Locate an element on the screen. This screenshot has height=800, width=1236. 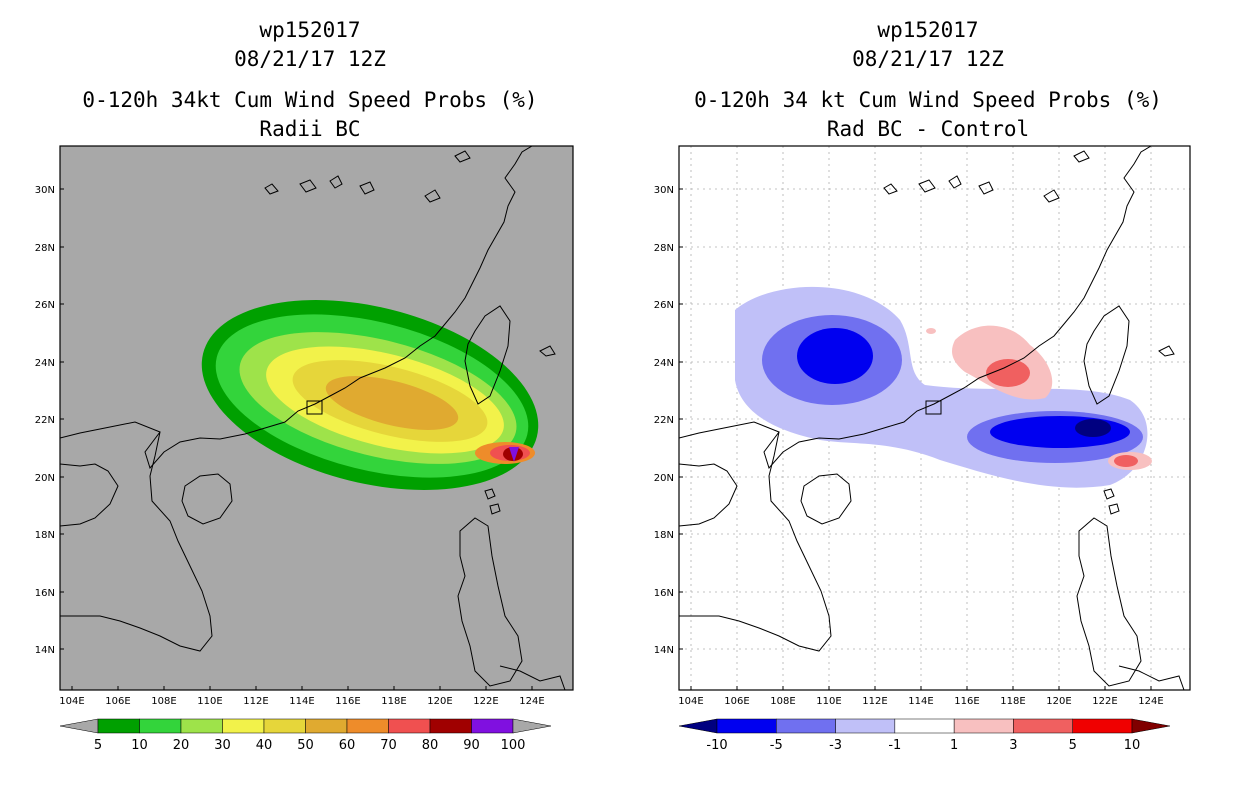
right-lat-label: 16N is located at coordinates (664, 593).